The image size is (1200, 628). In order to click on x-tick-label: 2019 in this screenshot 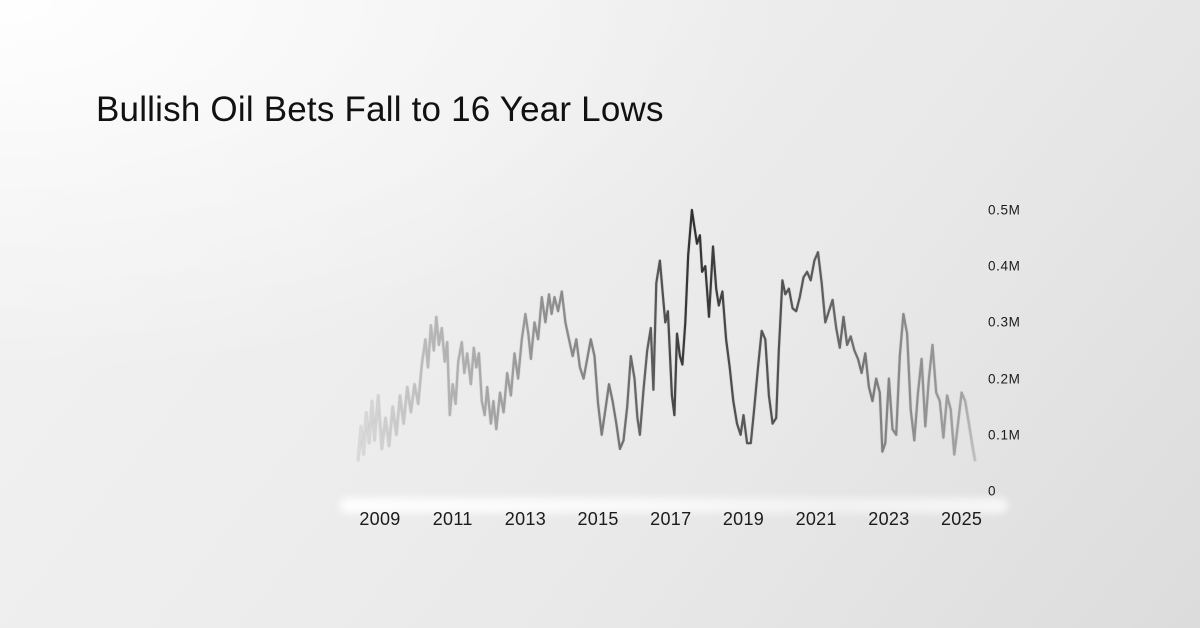, I will do `click(743, 519)`.